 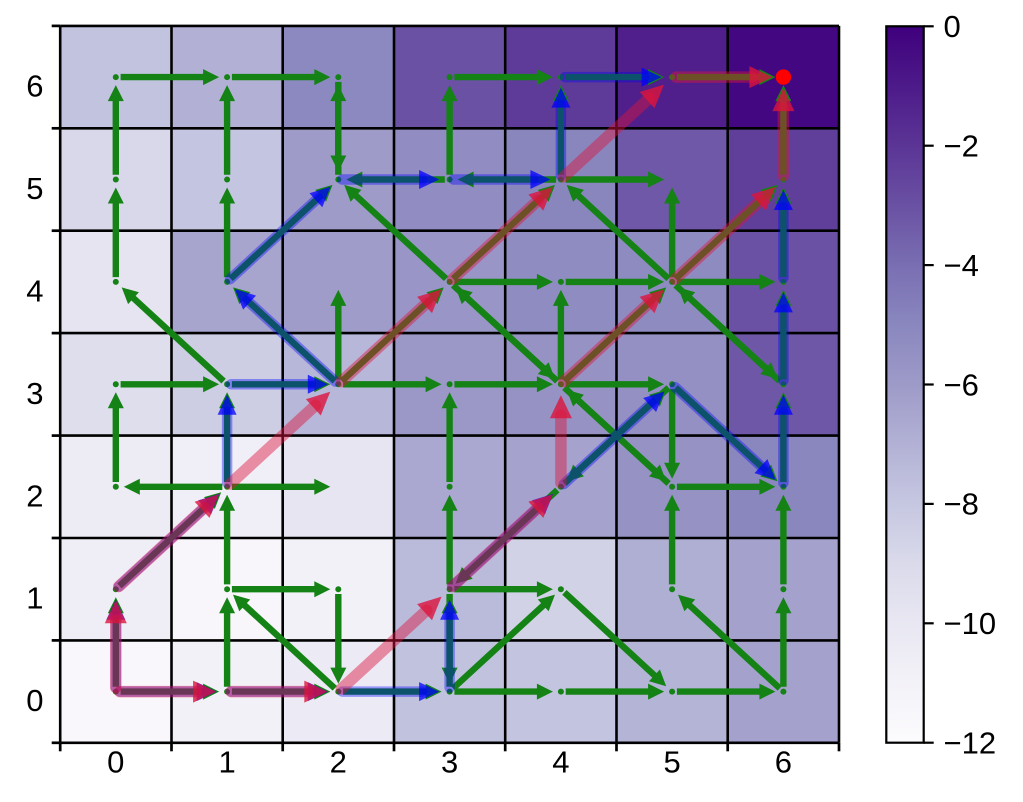 What do you see at coordinates (961, 265) in the screenshot?
I see `svg-text: −4` at bounding box center [961, 265].